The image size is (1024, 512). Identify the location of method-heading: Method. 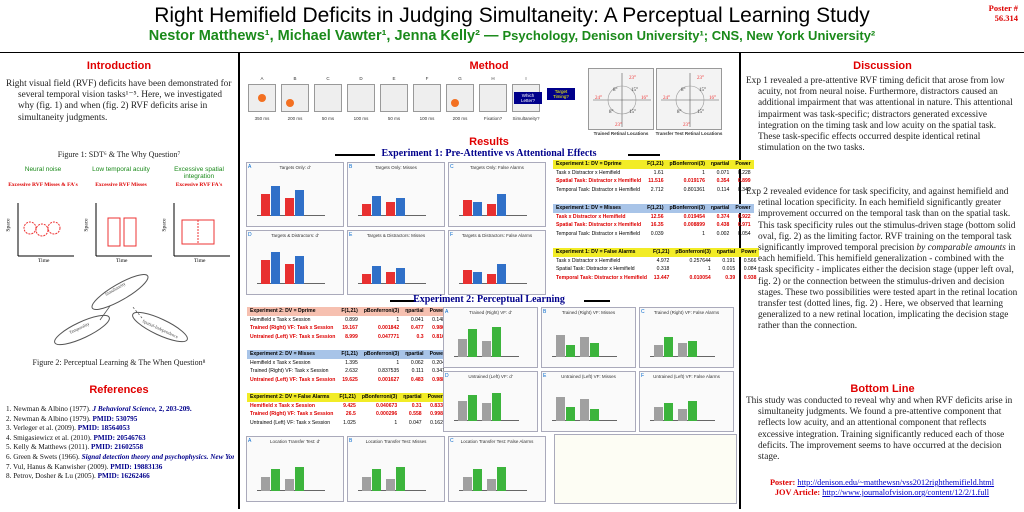
(489, 66).